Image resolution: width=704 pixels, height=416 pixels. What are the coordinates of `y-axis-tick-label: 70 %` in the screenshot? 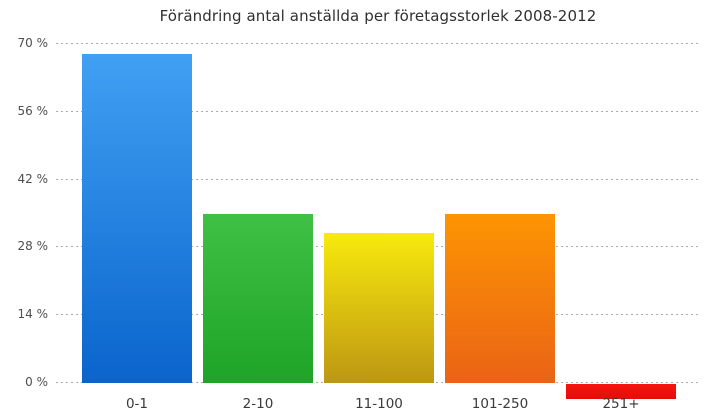 It's located at (33, 43).